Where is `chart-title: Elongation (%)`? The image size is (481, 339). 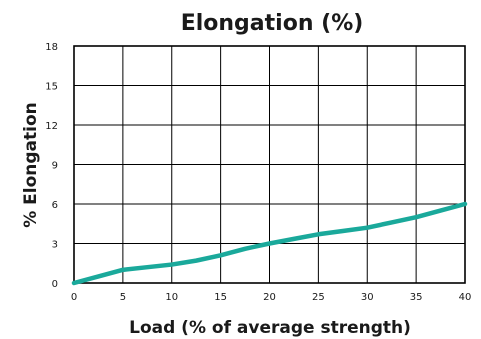
chart-title: Elongation (%) is located at coordinates (272, 23).